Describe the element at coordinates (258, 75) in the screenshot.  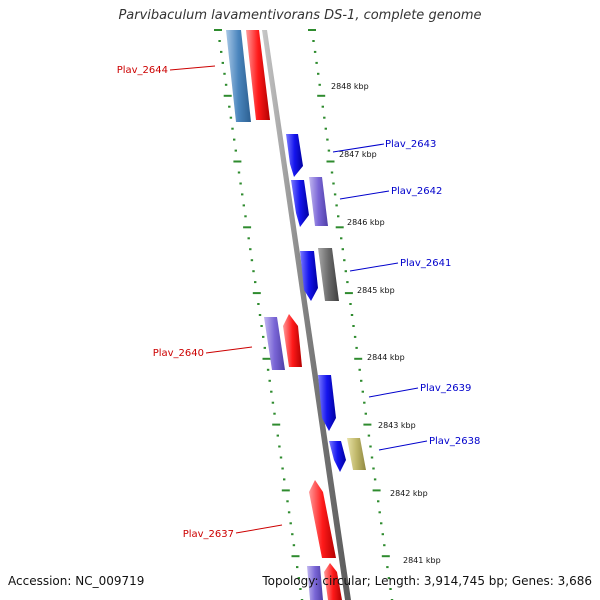
I see `gene-block-red` at that location.